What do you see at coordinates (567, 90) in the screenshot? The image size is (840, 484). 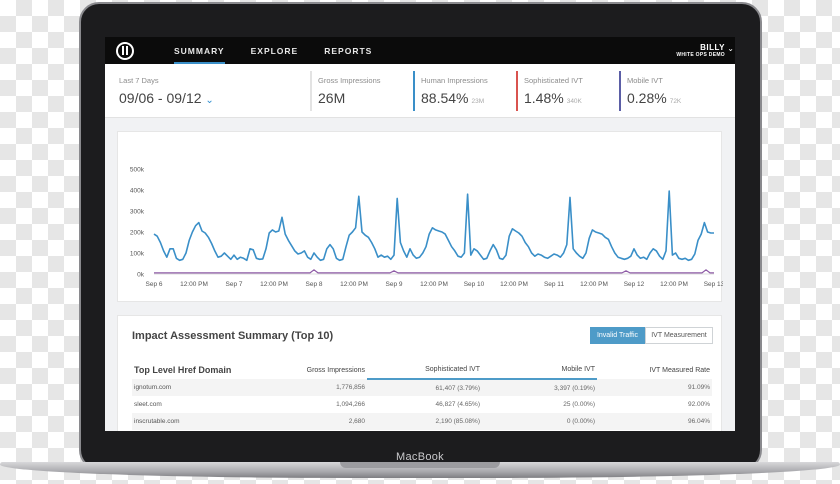 I see `stat-sophisticated-ivt: Sophisticated IVT 1.48% 340K` at bounding box center [567, 90].